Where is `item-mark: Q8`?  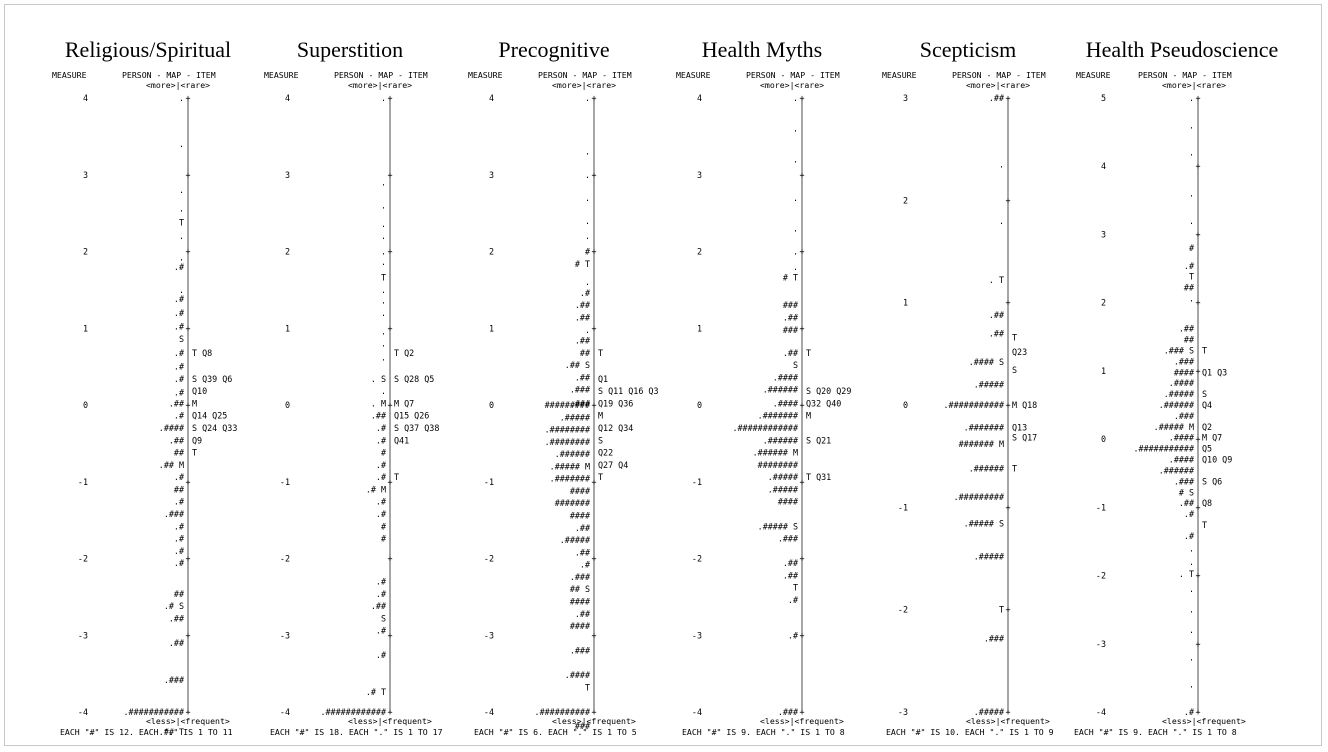
item-mark: Q8 is located at coordinates (1207, 503).